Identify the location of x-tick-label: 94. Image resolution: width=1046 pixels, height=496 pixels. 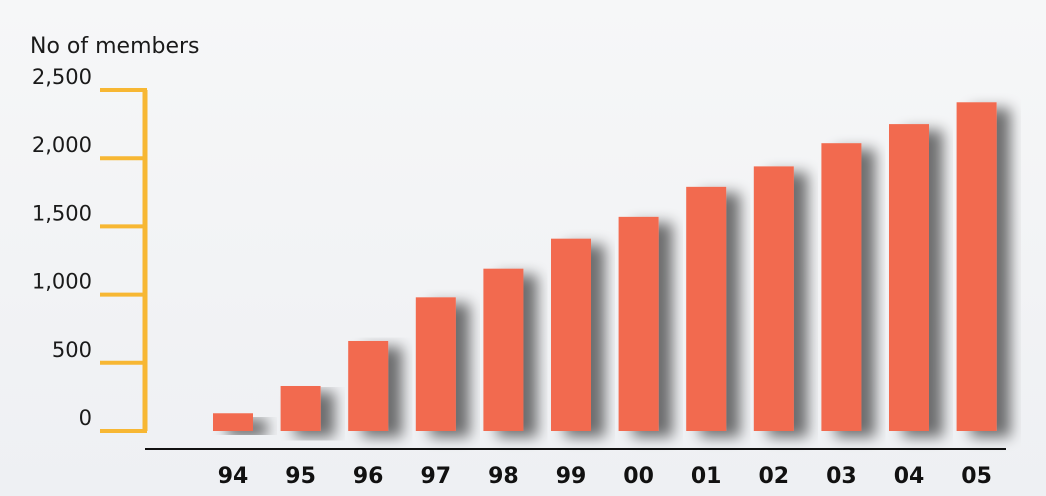
(233, 476).